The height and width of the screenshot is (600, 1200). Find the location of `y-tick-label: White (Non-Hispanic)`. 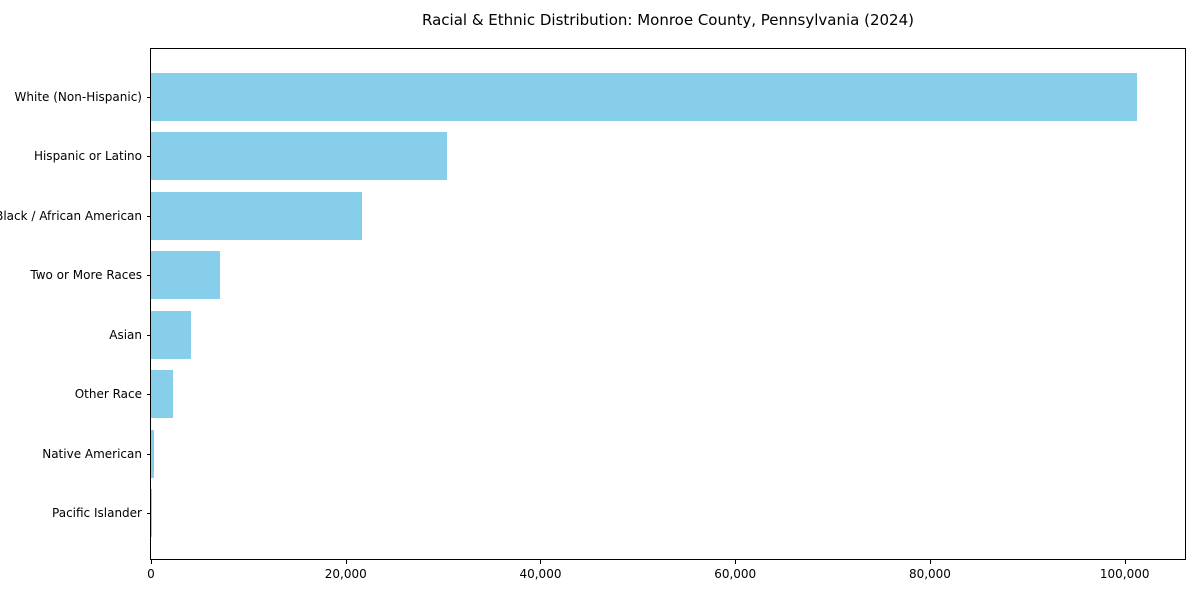

y-tick-label: White (Non-Hispanic) is located at coordinates (78, 97).